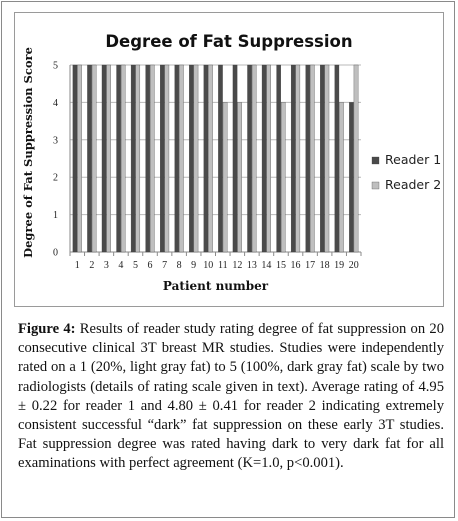 Image resolution: width=458 pixels, height=521 pixels. Describe the element at coordinates (193, 265) in the screenshot. I see `x-tick-label: 9` at that location.